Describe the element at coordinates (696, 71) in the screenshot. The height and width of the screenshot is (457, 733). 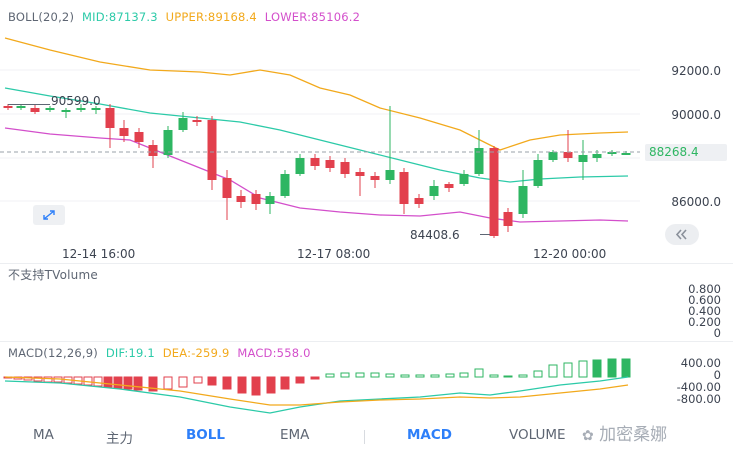
I see `price-tick-92000: 92000.0` at that location.